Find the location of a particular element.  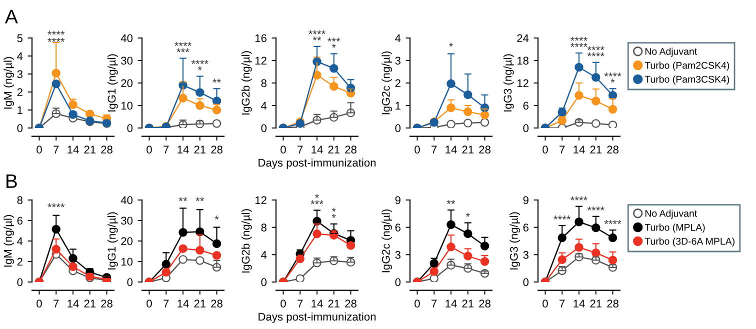

y-tick-label: 9 is located at coordinates (525, 200).